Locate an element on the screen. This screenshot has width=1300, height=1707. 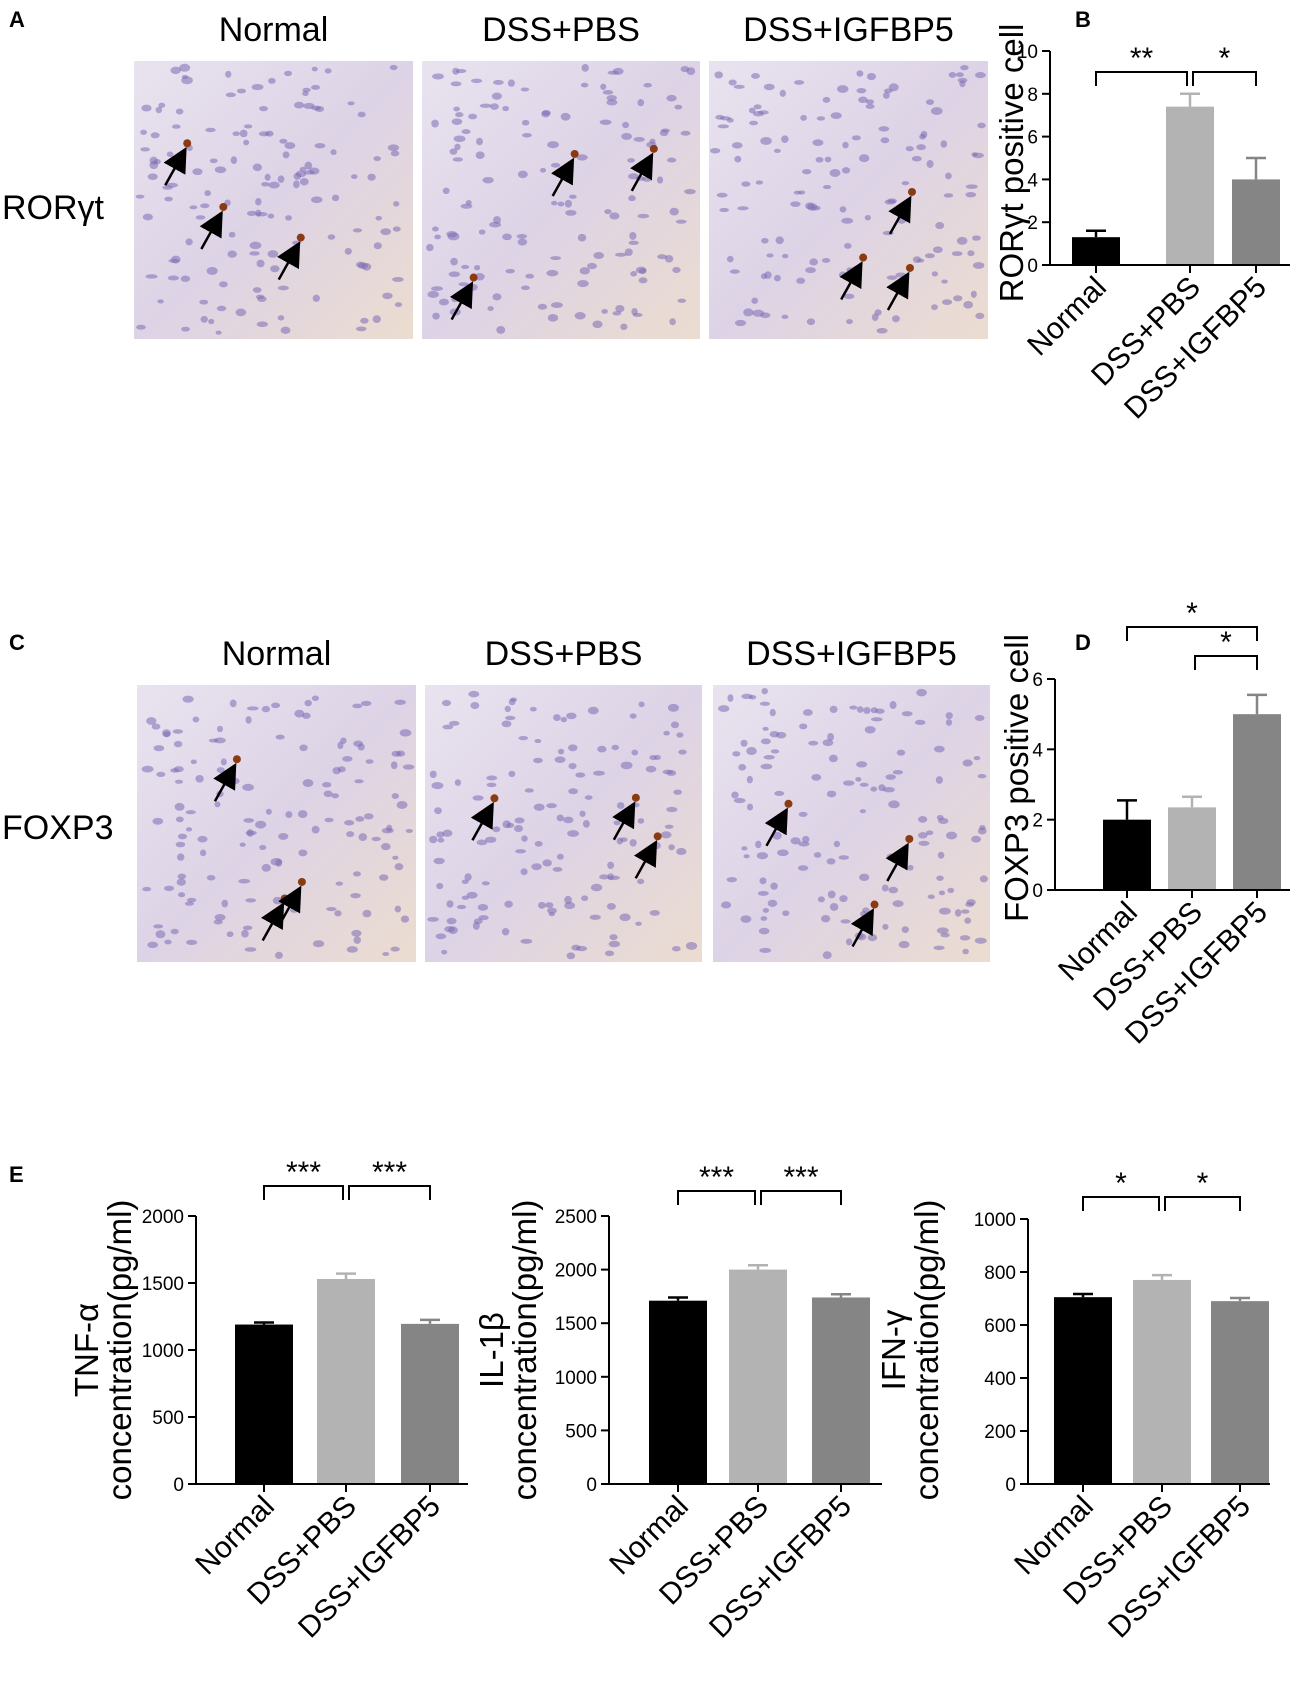
significance-label: *** is located at coordinates (303, 1172).